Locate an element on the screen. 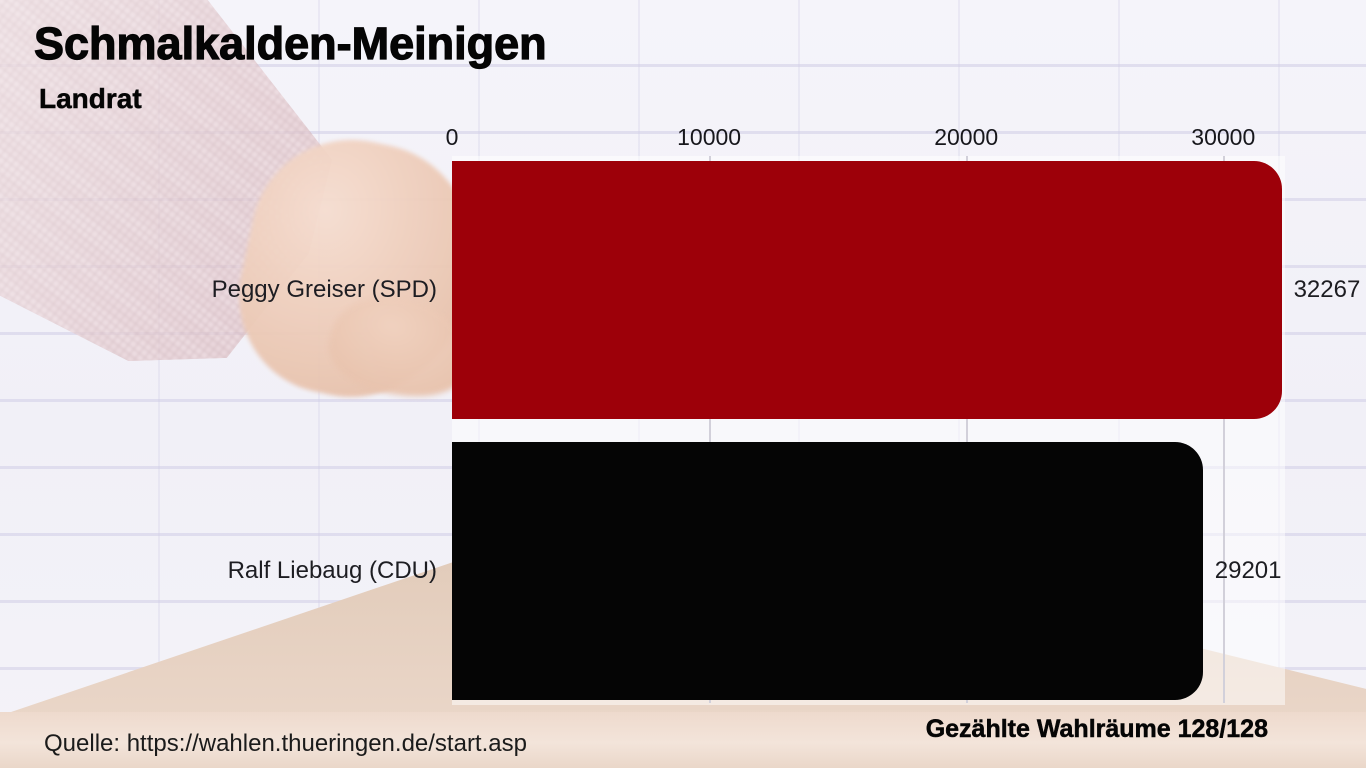 Image resolution: width=1366 pixels, height=768 pixels. page-title: Schmalkalden-Meinigen is located at coordinates (290, 43).